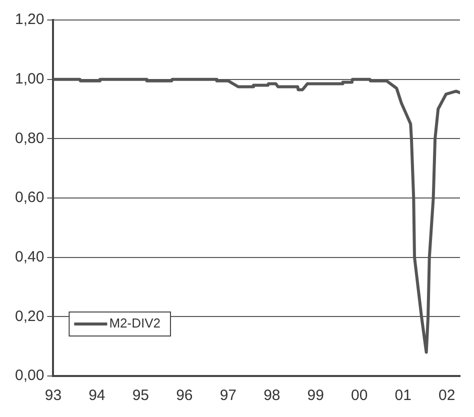  I want to click on y-tick-label: 0,20, so click(29, 316).